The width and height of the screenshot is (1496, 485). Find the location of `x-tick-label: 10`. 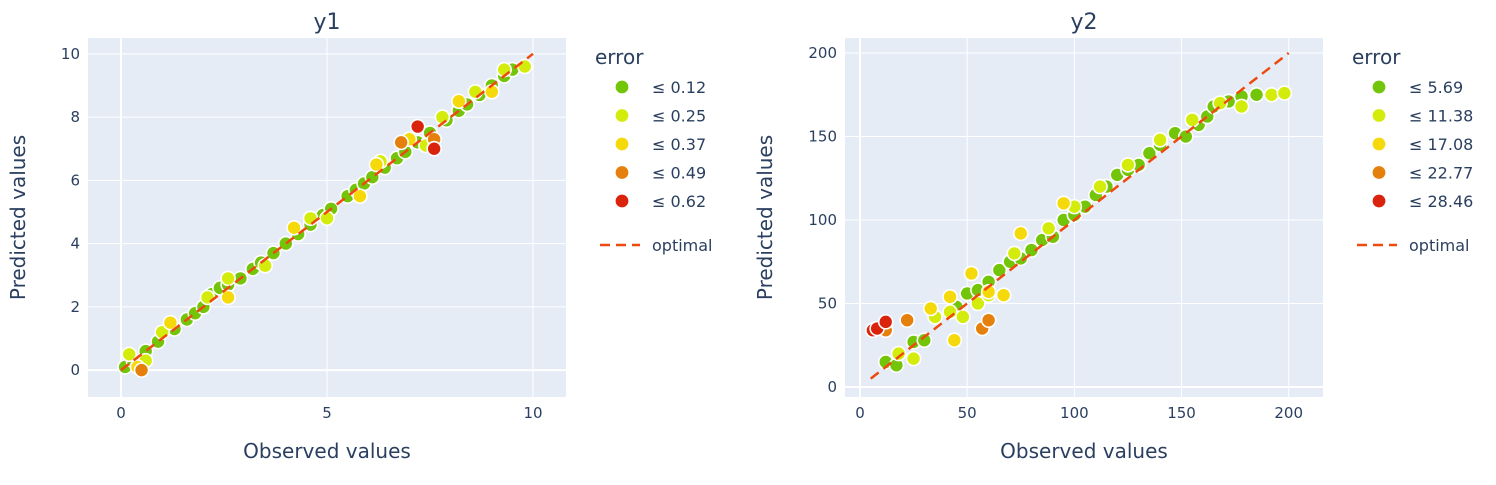

x-tick-label: 10 is located at coordinates (532, 413).